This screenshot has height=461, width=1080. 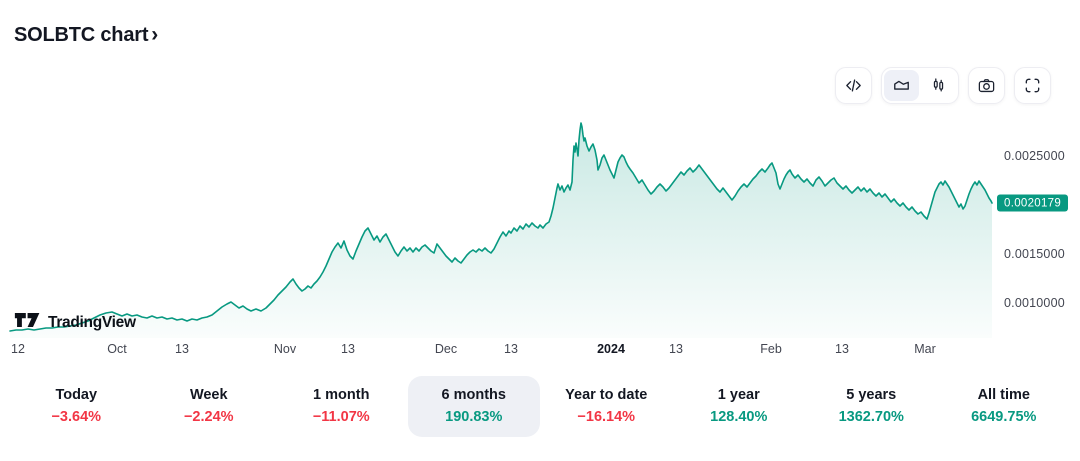 I want to click on period-button-1-month: 1 month −11.07%, so click(x=341, y=406).